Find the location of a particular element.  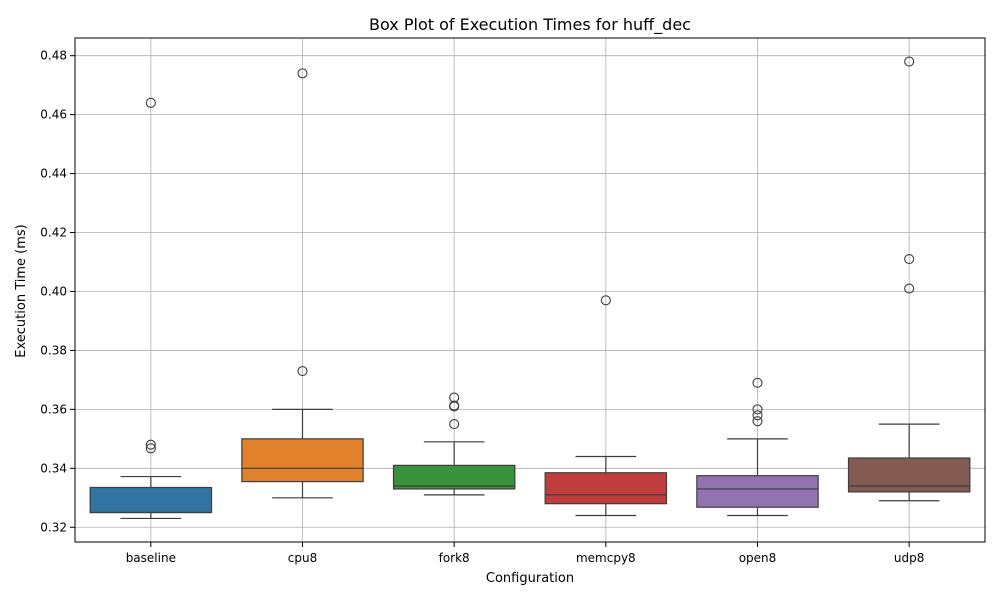

box-cpu8 is located at coordinates (302, 283).